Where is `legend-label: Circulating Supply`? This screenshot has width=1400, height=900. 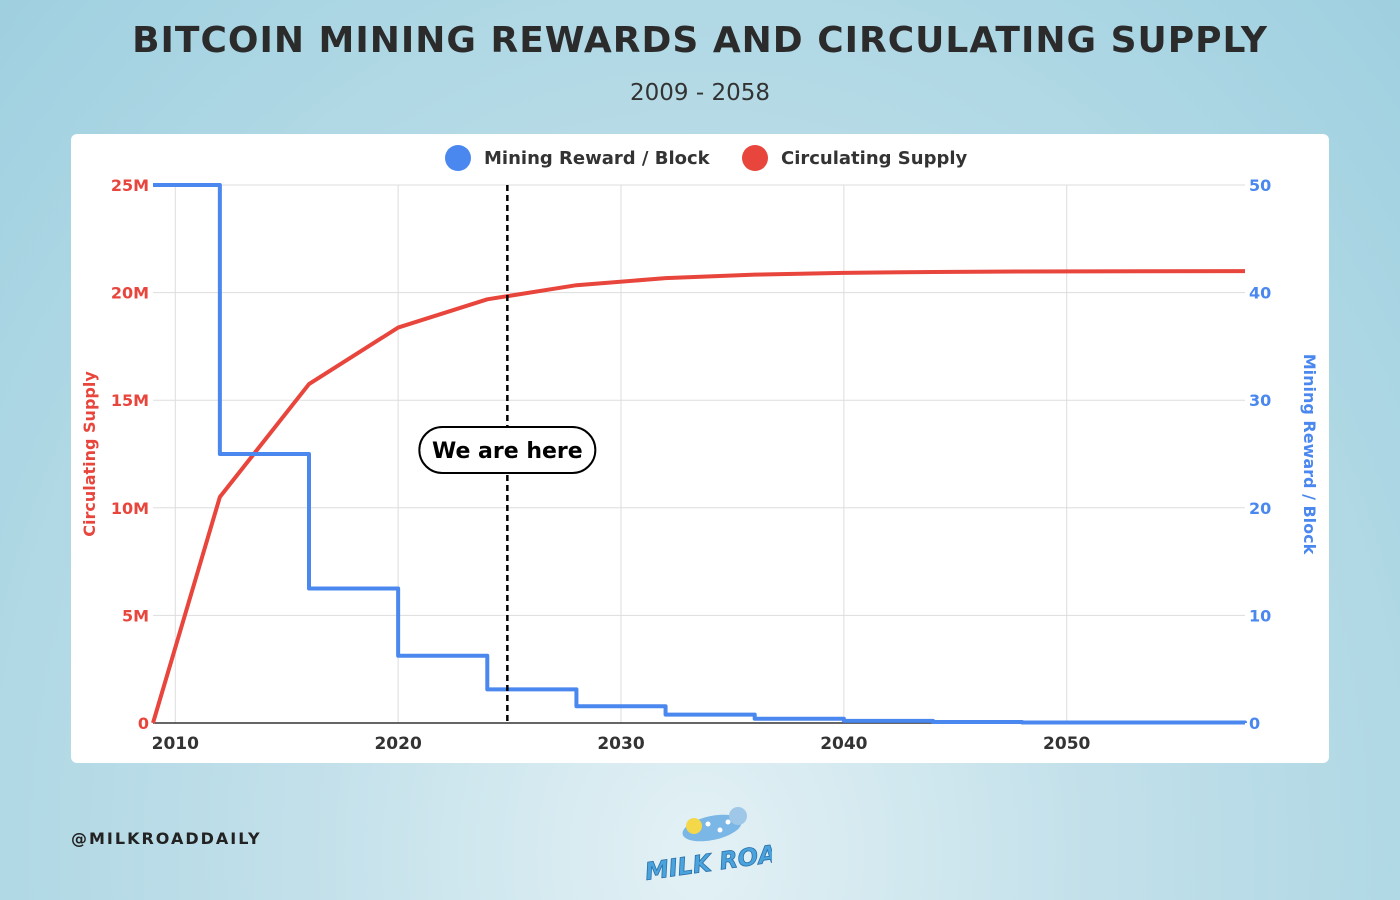
legend-label: Circulating Supply is located at coordinates (874, 158).